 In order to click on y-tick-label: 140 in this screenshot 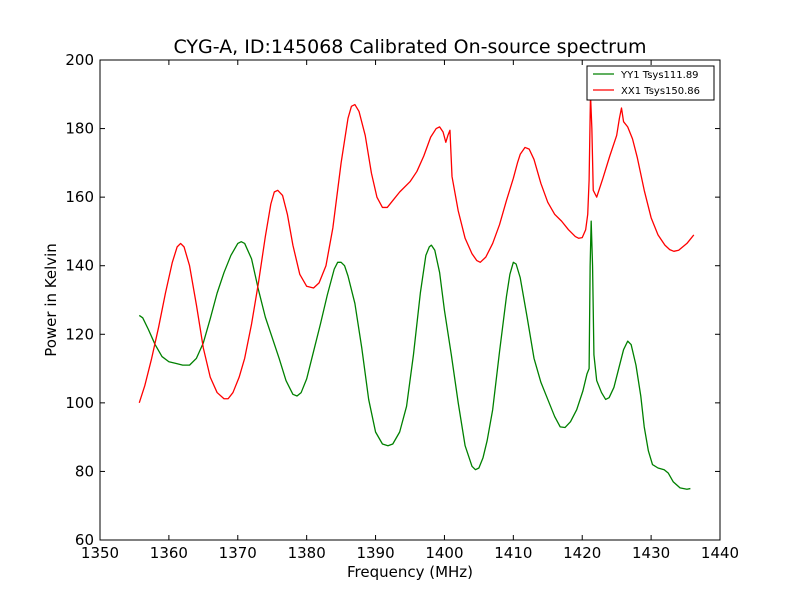, I will do `click(79, 266)`.